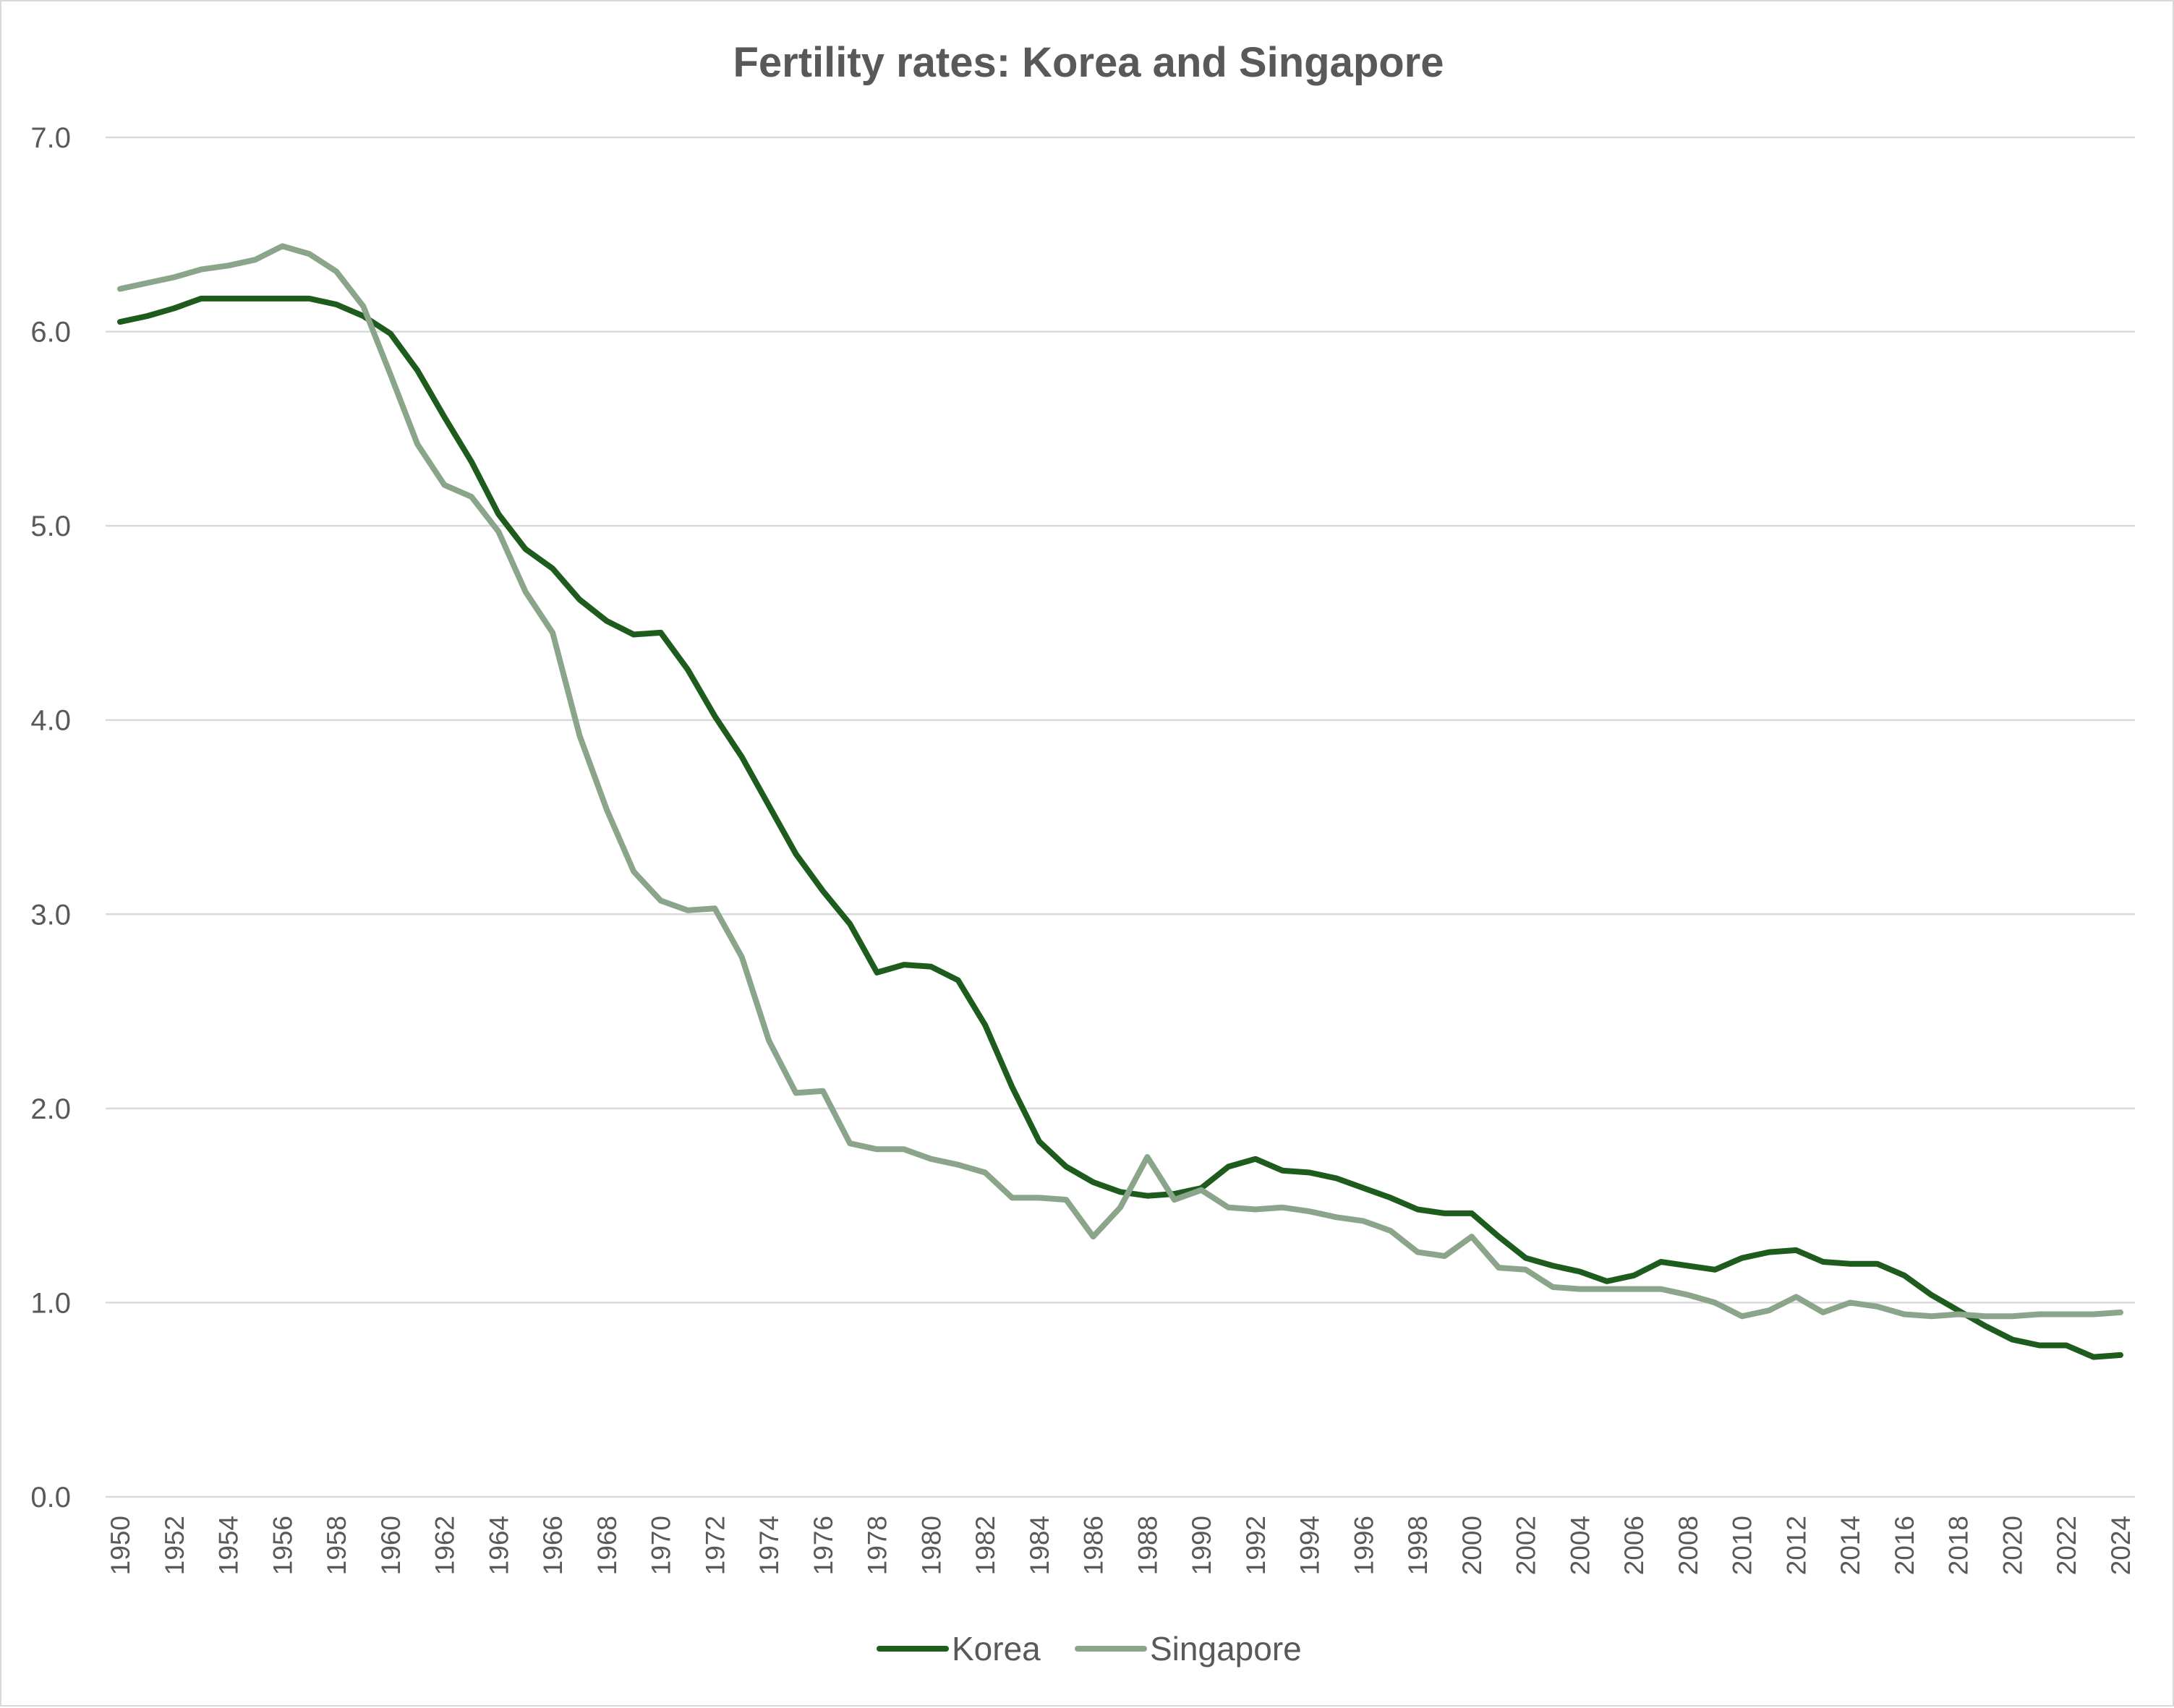 Image resolution: width=2174 pixels, height=1708 pixels. What do you see at coordinates (1201, 1546) in the screenshot?
I see `x-tick-label: 1990` at bounding box center [1201, 1546].